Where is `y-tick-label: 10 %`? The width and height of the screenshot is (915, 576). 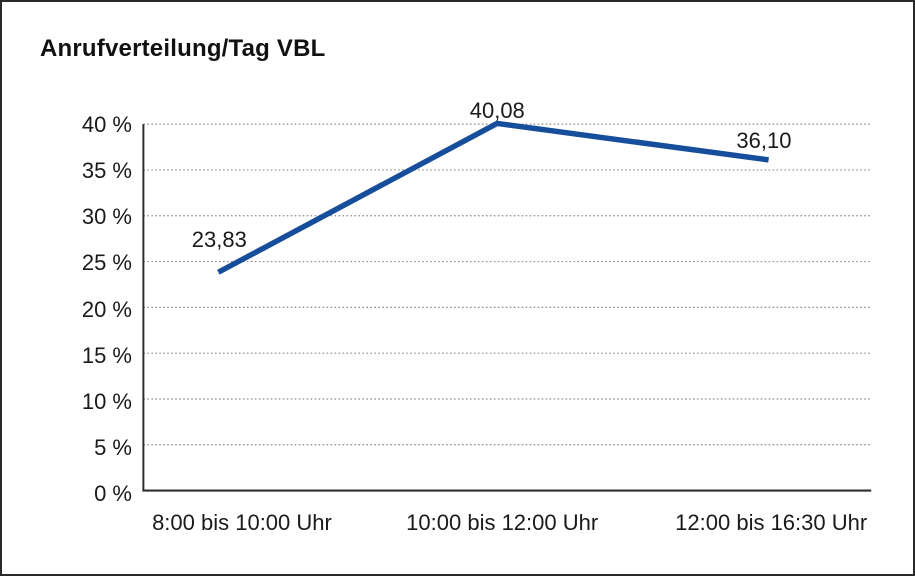
y-tick-label: 10 % is located at coordinates (106, 401).